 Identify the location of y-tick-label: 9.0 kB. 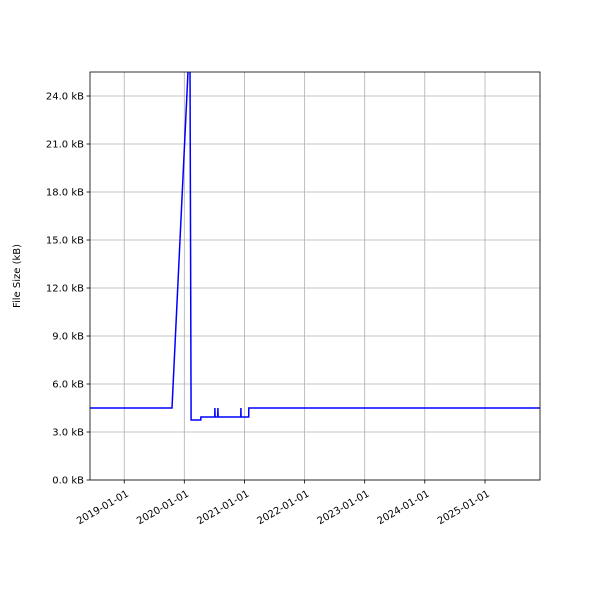
(68, 337).